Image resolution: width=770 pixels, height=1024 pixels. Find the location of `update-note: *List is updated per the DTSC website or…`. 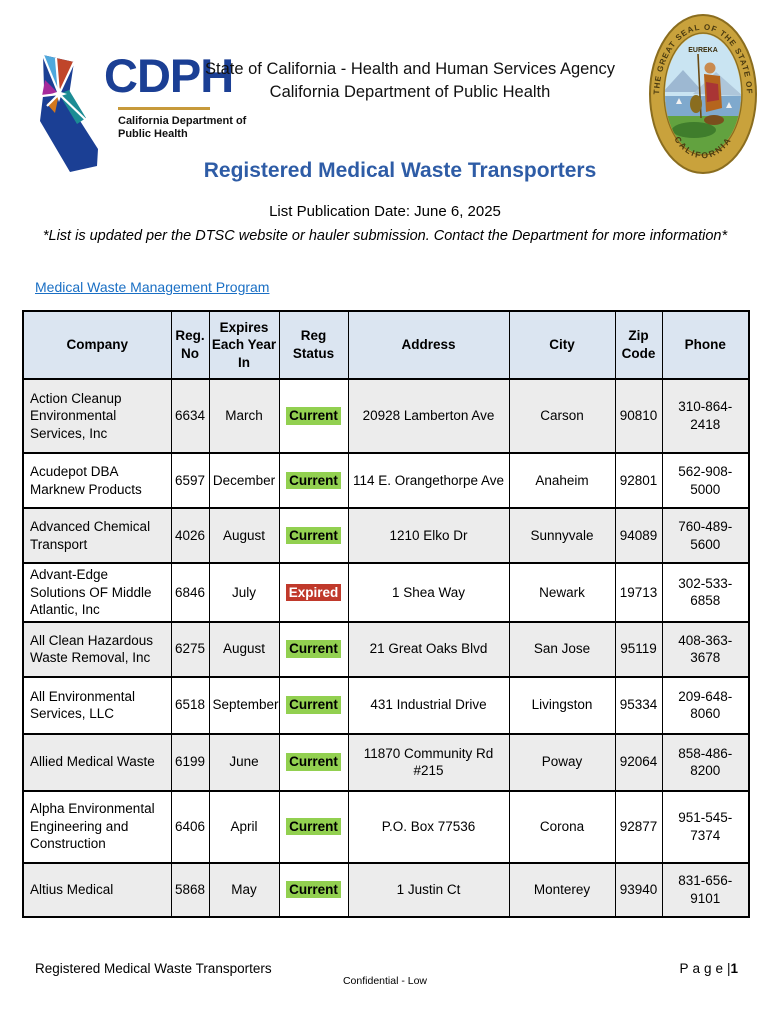

update-note: *List is updated per the DTSC website or… is located at coordinates (385, 236).